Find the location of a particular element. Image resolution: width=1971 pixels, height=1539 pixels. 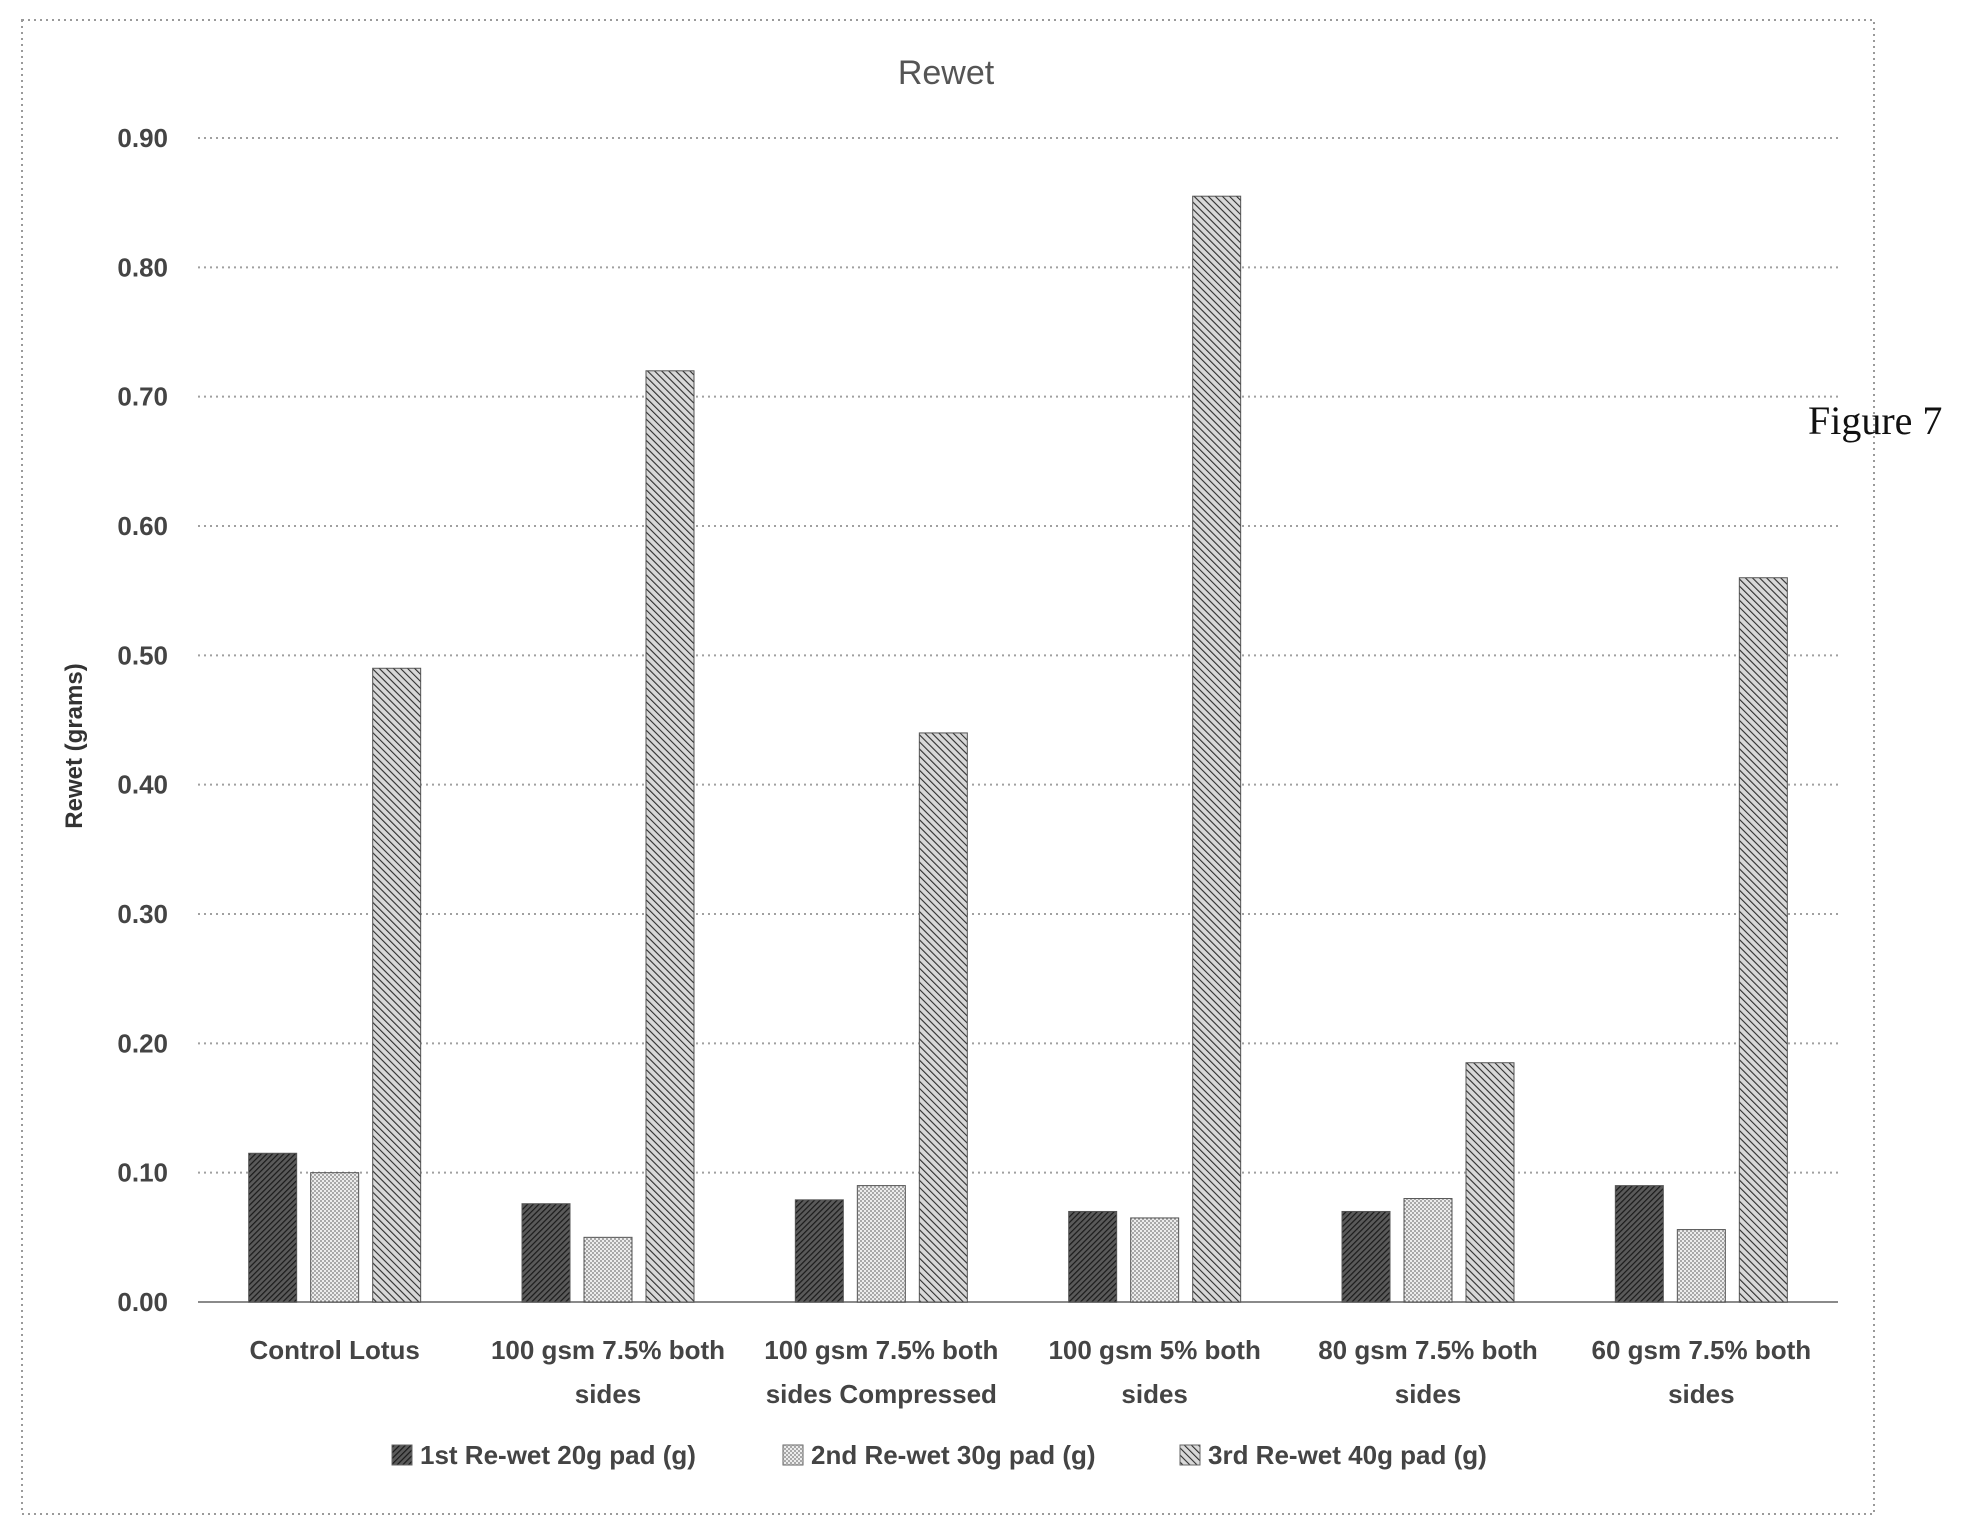

y-tick-label: 0.30 is located at coordinates (142, 914).